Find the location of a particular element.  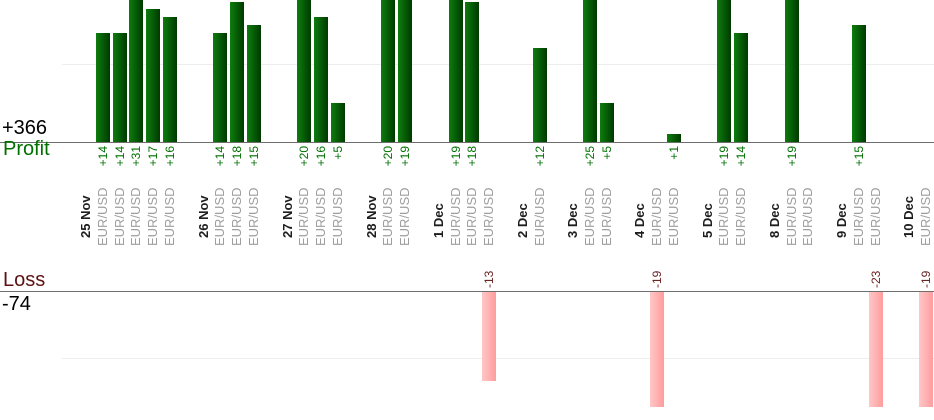

date-label: 27 Nov is located at coordinates (287, 216).